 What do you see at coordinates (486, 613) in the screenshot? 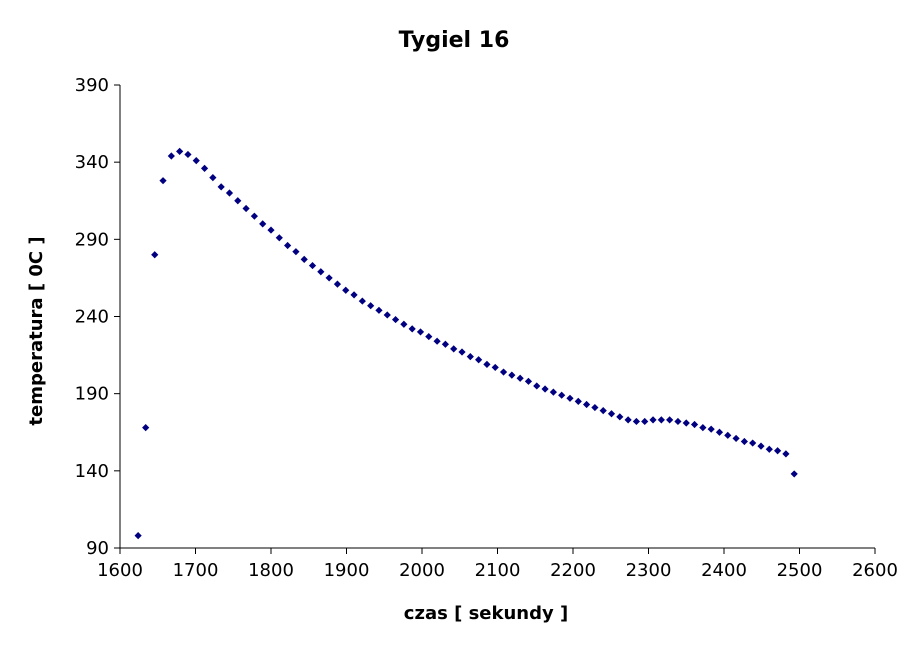
I see `x-axis-label: czas [ sekundy ]` at bounding box center [486, 613].